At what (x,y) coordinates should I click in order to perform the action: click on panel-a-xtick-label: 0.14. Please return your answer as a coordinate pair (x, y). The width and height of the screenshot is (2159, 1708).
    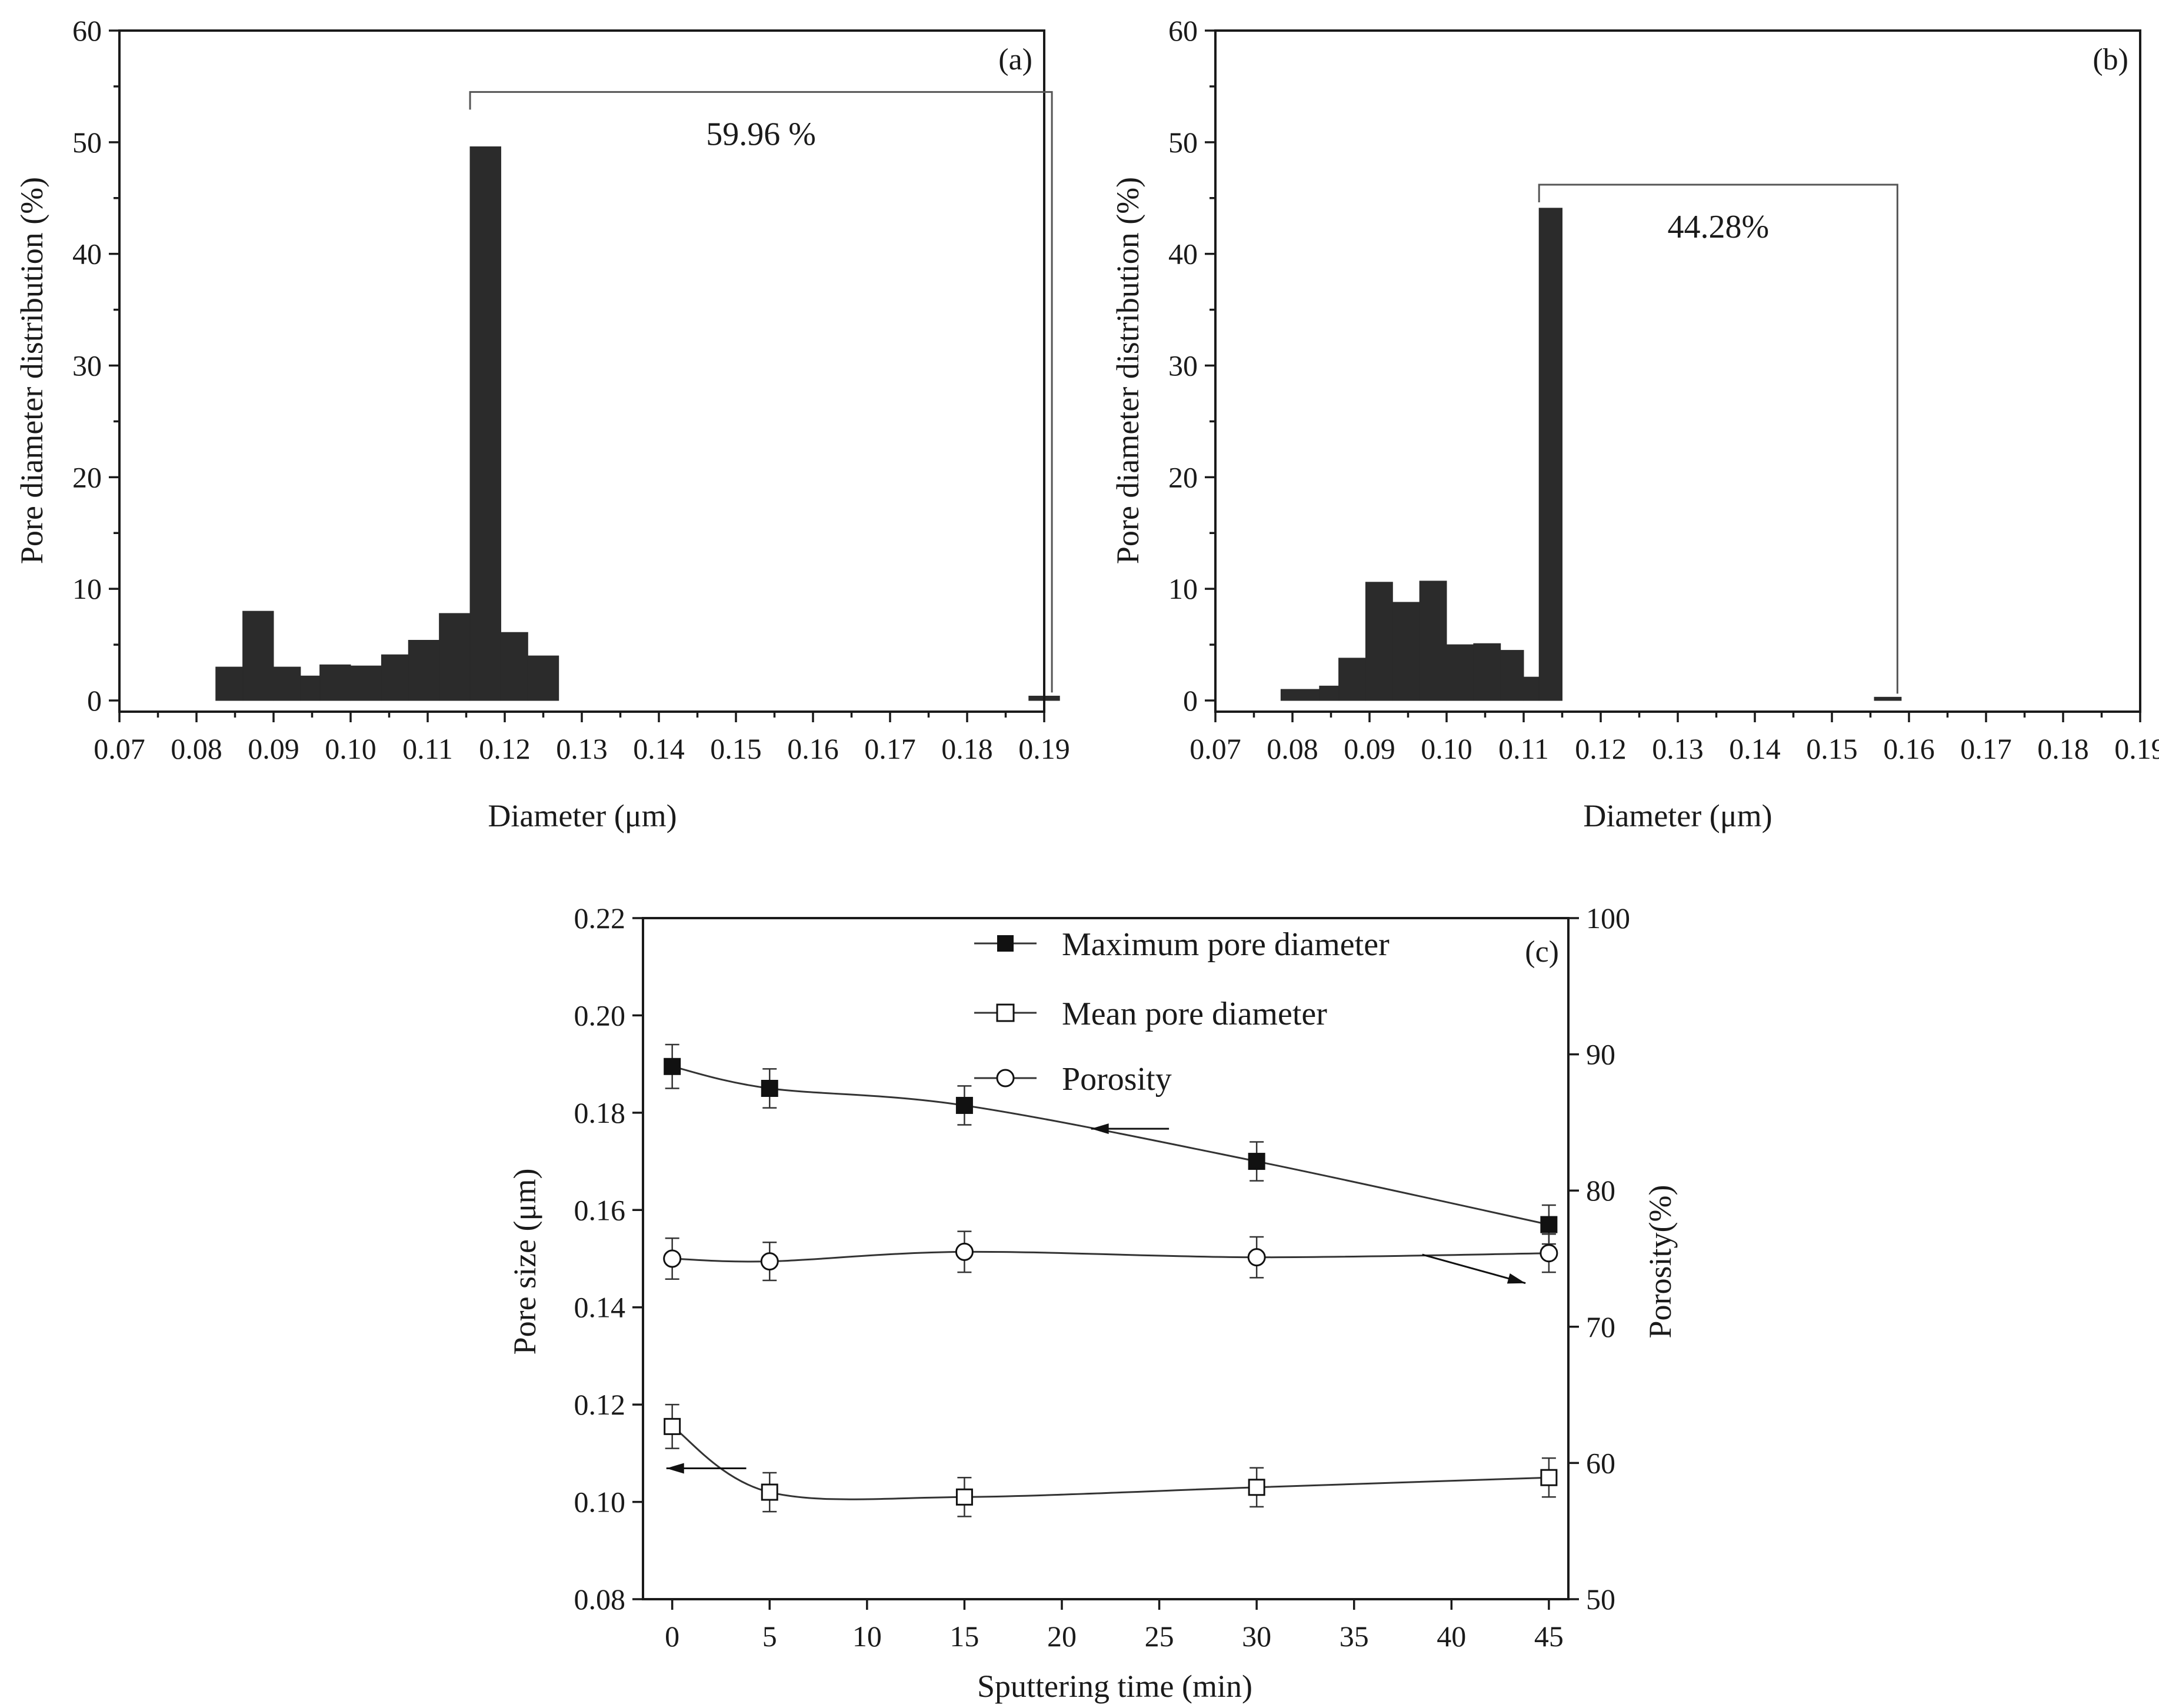
    Looking at the image, I should click on (659, 748).